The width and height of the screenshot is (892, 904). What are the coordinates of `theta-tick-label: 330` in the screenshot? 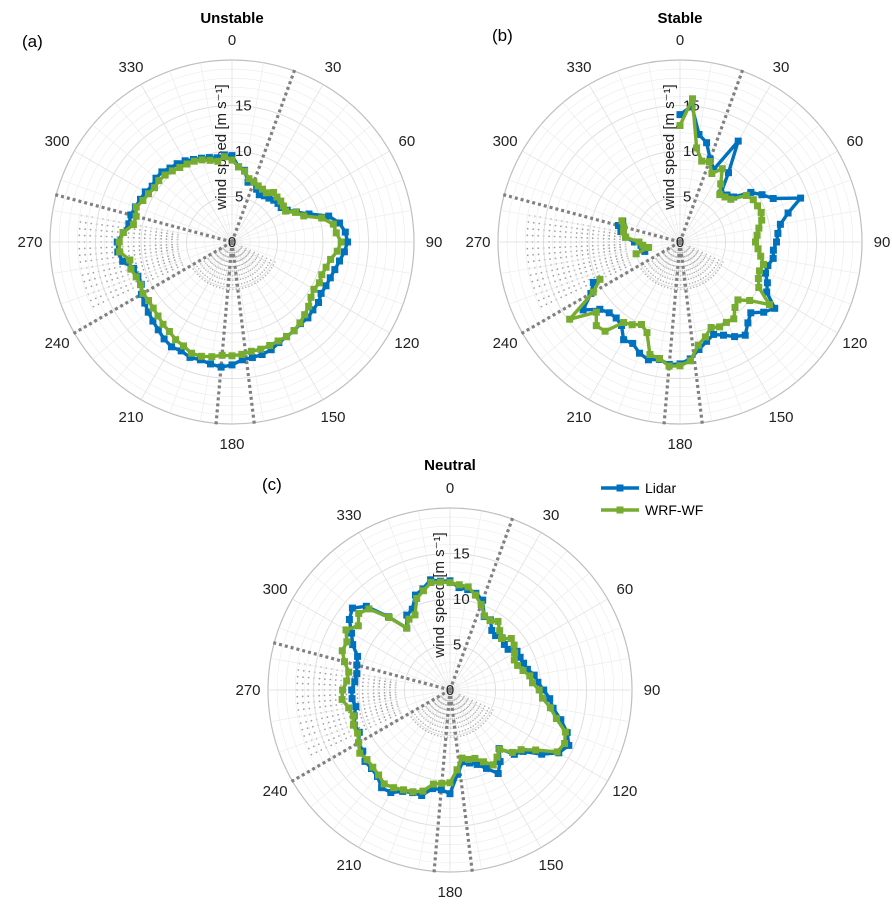 It's located at (578, 67).